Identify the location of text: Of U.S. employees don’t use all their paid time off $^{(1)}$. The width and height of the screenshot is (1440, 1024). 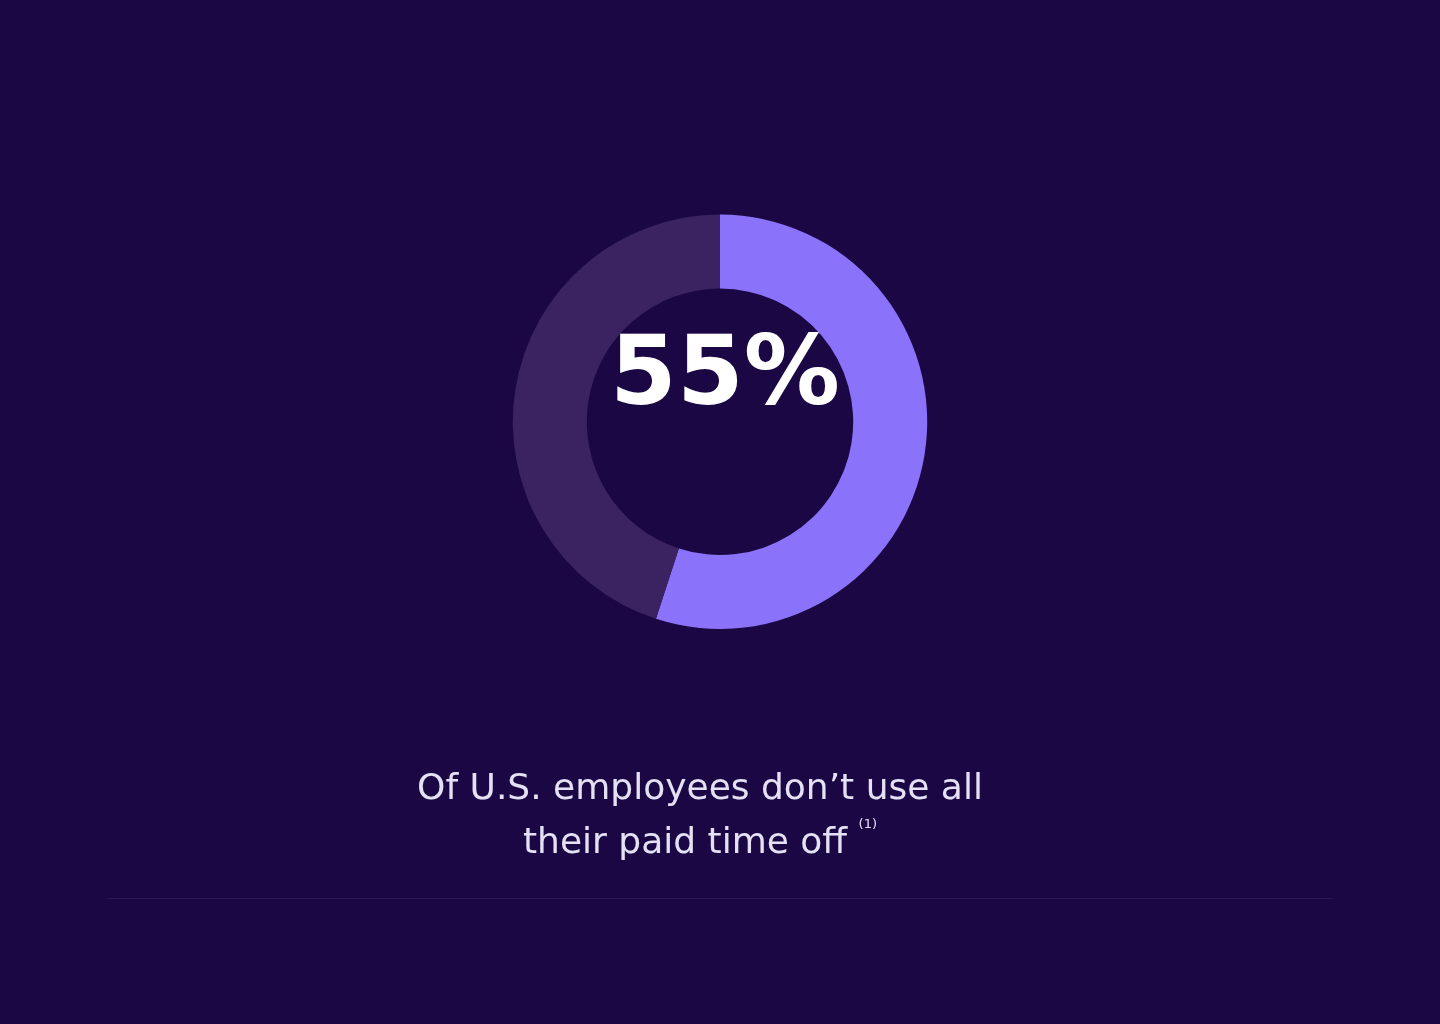
(700, 814).